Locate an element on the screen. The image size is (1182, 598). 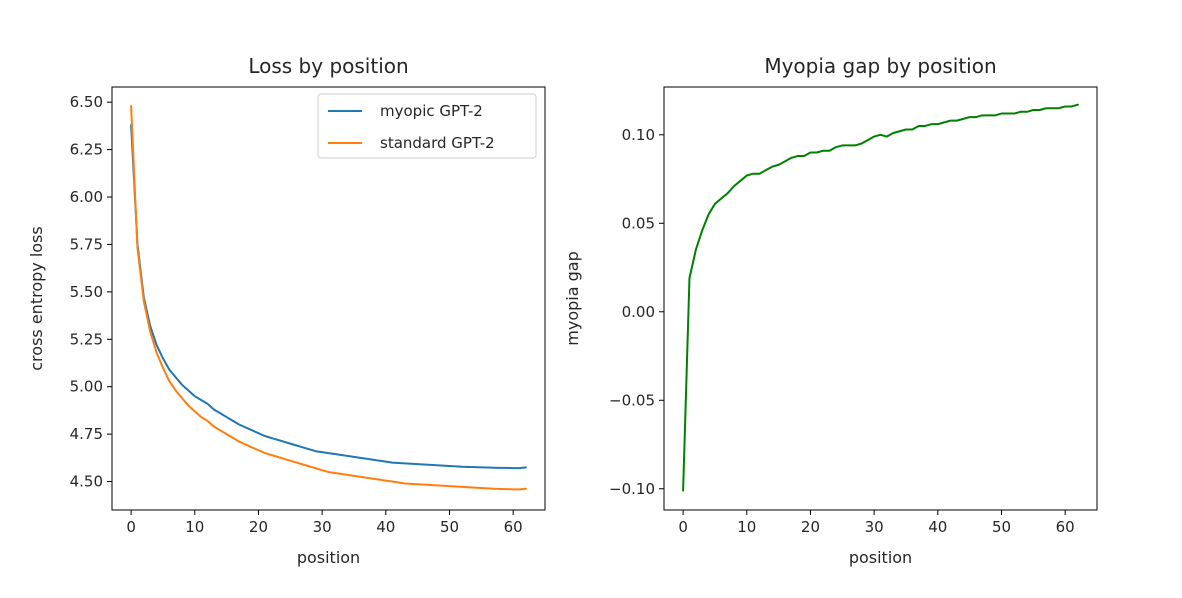
gap-x-tick-label: 60 is located at coordinates (1065, 527).